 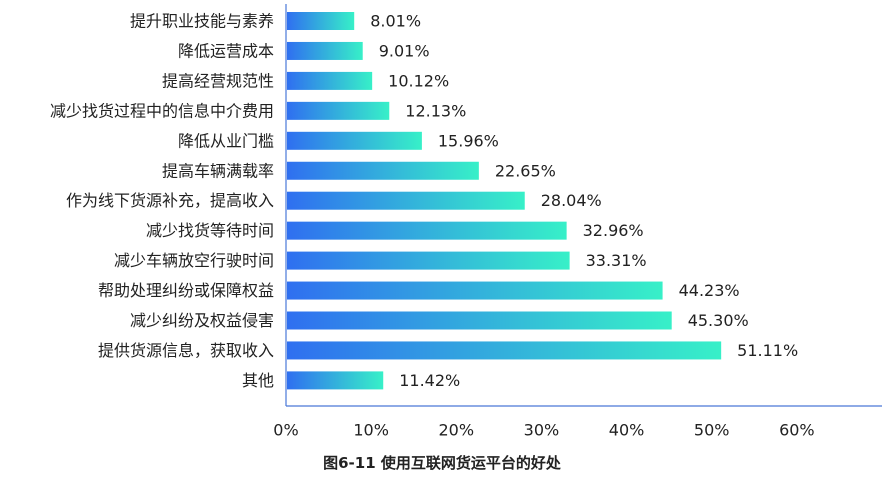 I want to click on value-label: 44.23%, so click(x=709, y=290).